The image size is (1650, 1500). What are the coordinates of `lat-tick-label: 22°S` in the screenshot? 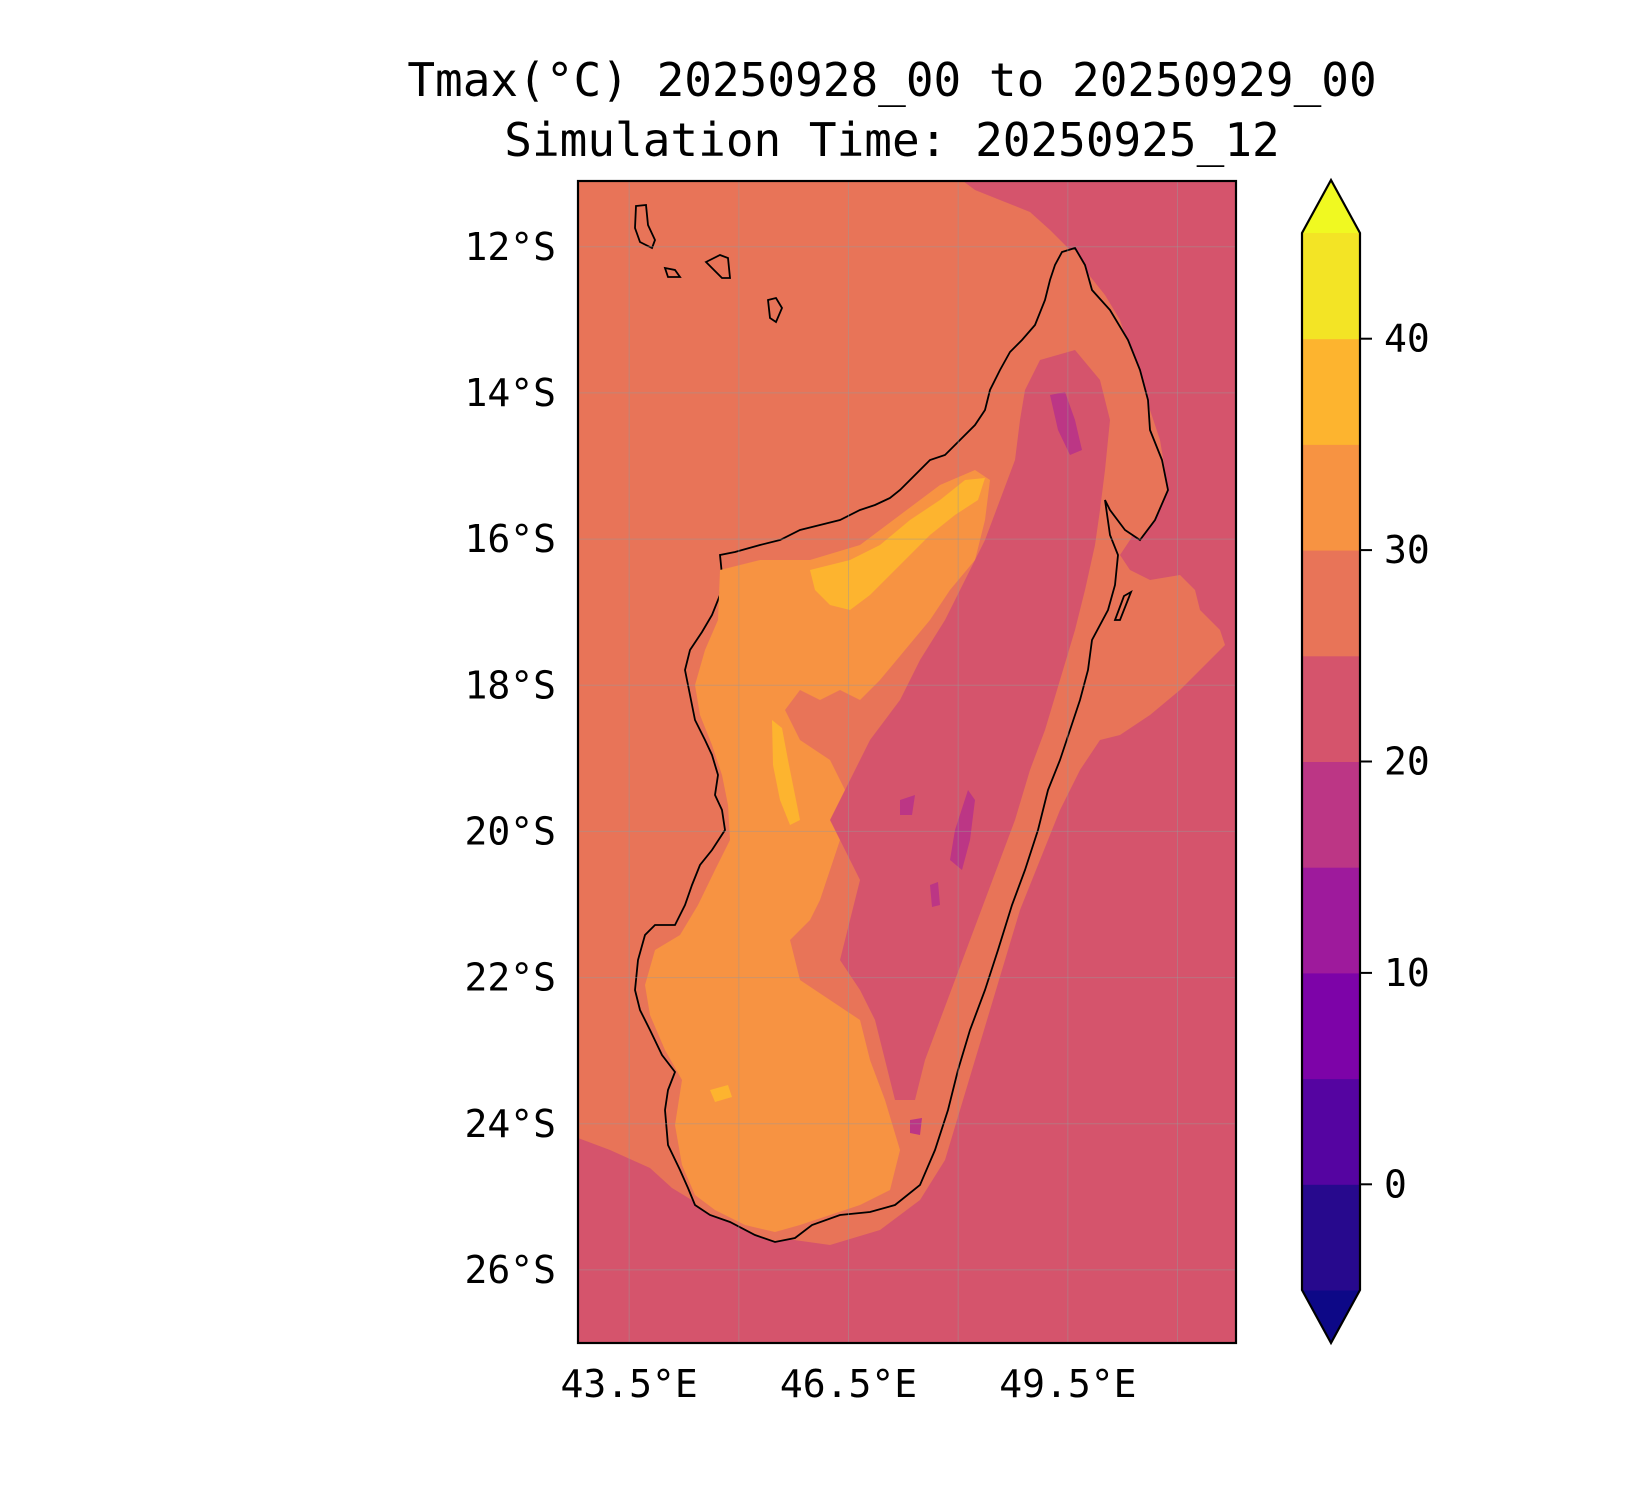 It's located at (510, 978).